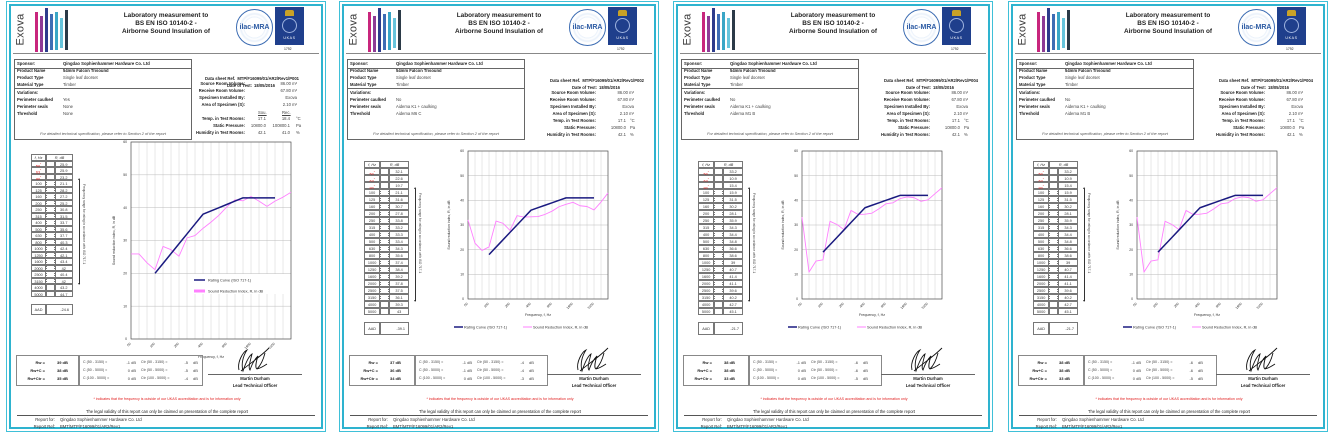 Image resolution: width=1334 pixels, height=435 pixels. I want to click on ctr-label: Ctr (100 - 5000) =, so click(1160, 378).